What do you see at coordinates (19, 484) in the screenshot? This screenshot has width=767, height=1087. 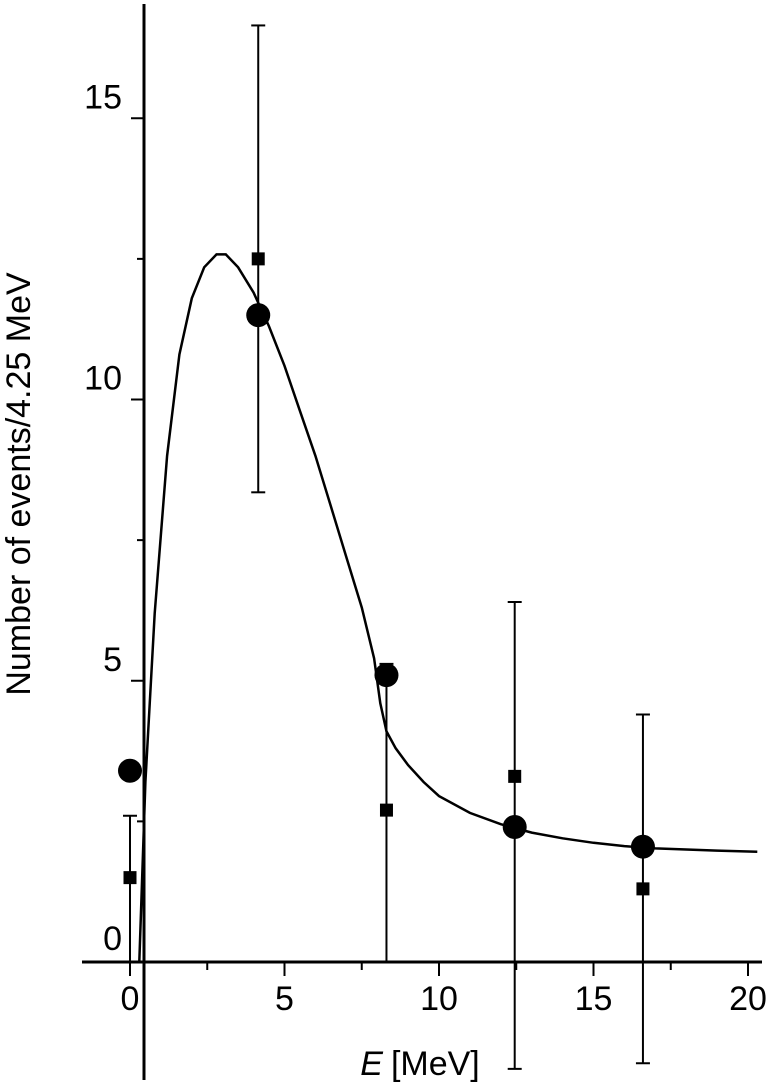 I see `y-axis-title: Number of events/4.25 MeV` at bounding box center [19, 484].